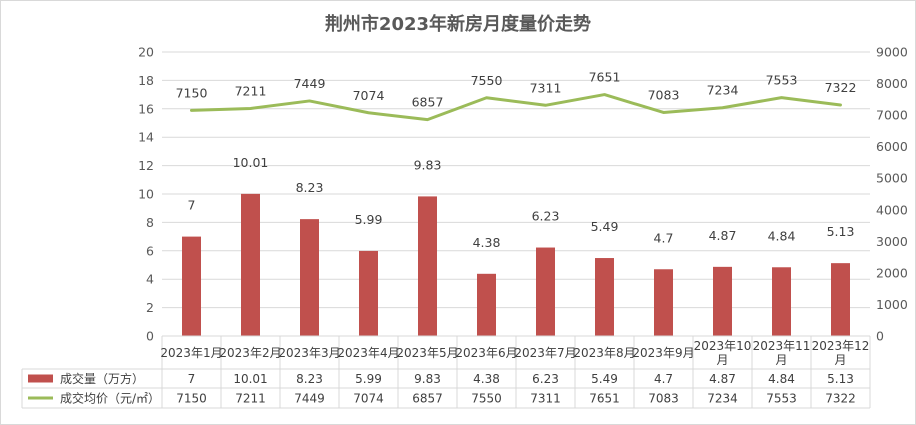  Describe the element at coordinates (150, 222) in the screenshot. I see `y-left-tick-label: 8` at that location.